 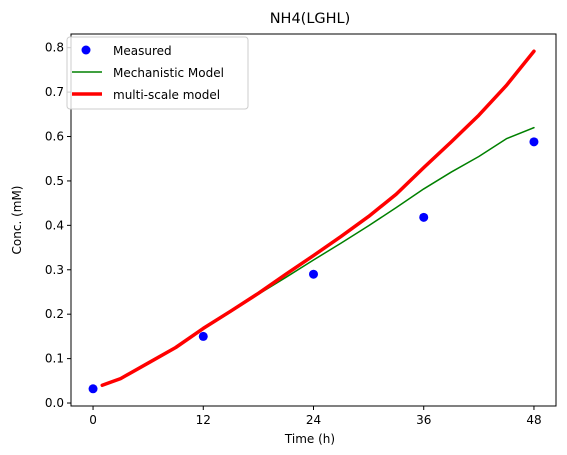 I want to click on y-tick-label: 0.0, so click(x=54, y=403).